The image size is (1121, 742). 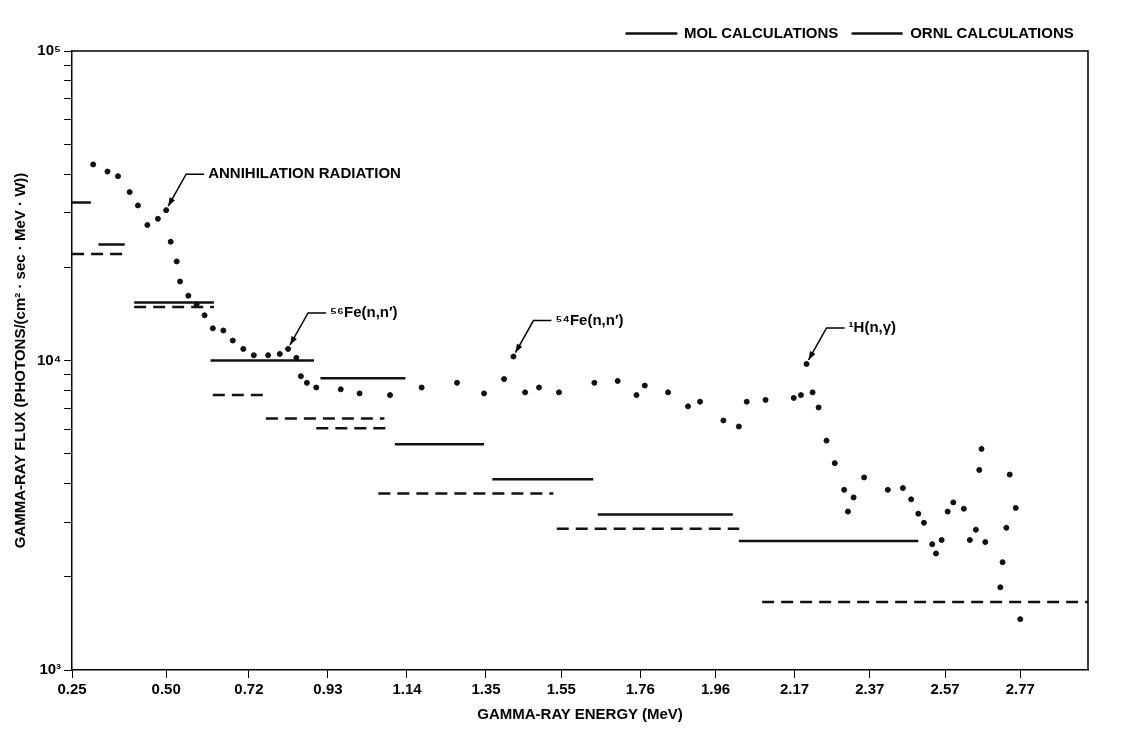 I want to click on annotation: ¹H(n,γ), so click(x=872, y=327).